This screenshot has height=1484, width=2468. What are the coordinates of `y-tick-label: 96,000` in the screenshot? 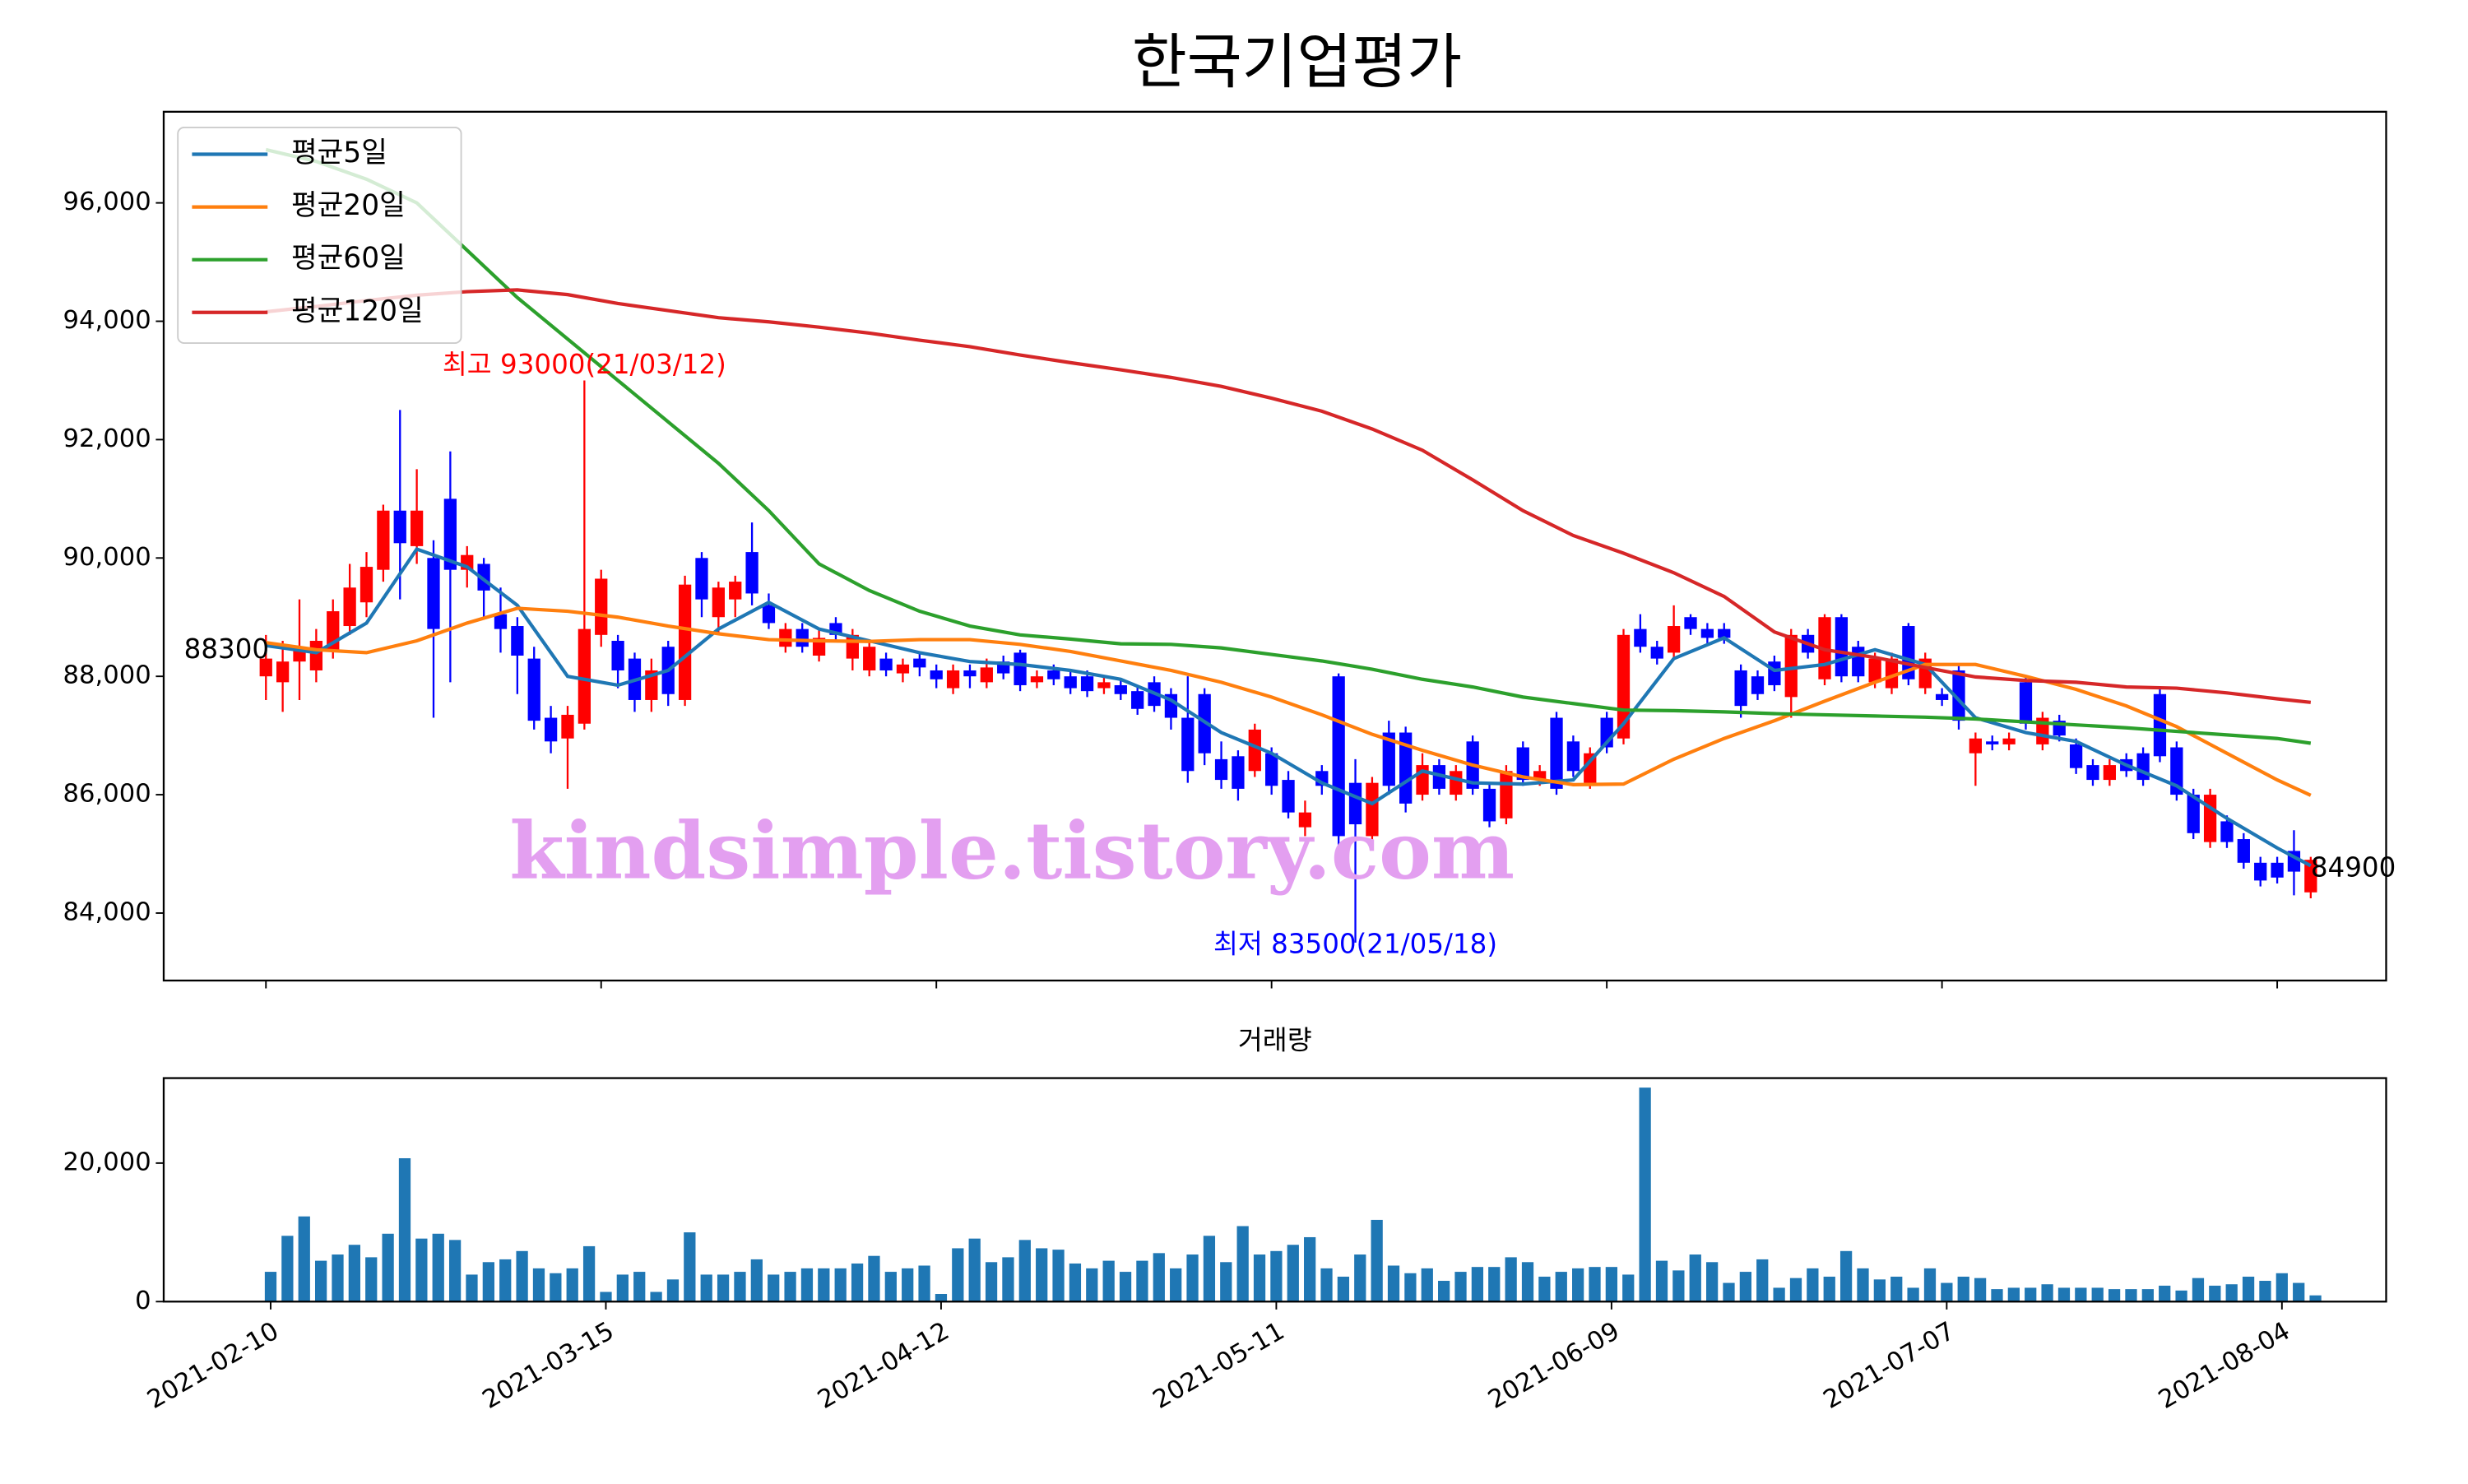 It's located at (107, 202).